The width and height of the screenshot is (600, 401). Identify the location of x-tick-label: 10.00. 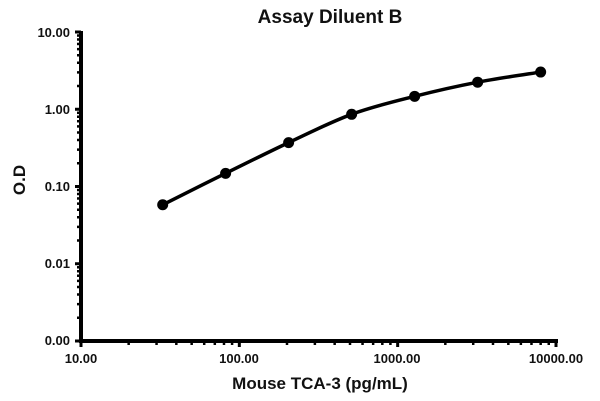
(81, 358).